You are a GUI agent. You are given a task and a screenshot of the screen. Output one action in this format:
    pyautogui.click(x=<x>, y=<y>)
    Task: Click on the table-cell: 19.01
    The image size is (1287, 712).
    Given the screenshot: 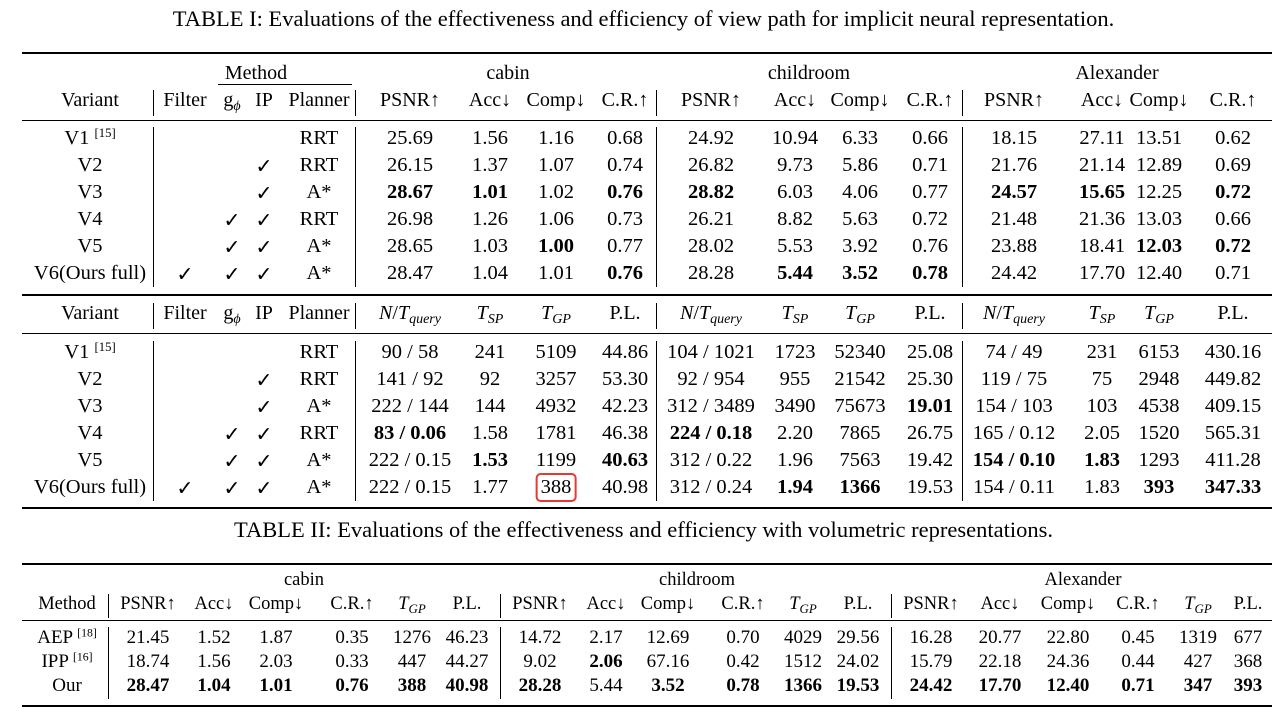 What is the action you would take?
    pyautogui.click(x=930, y=406)
    